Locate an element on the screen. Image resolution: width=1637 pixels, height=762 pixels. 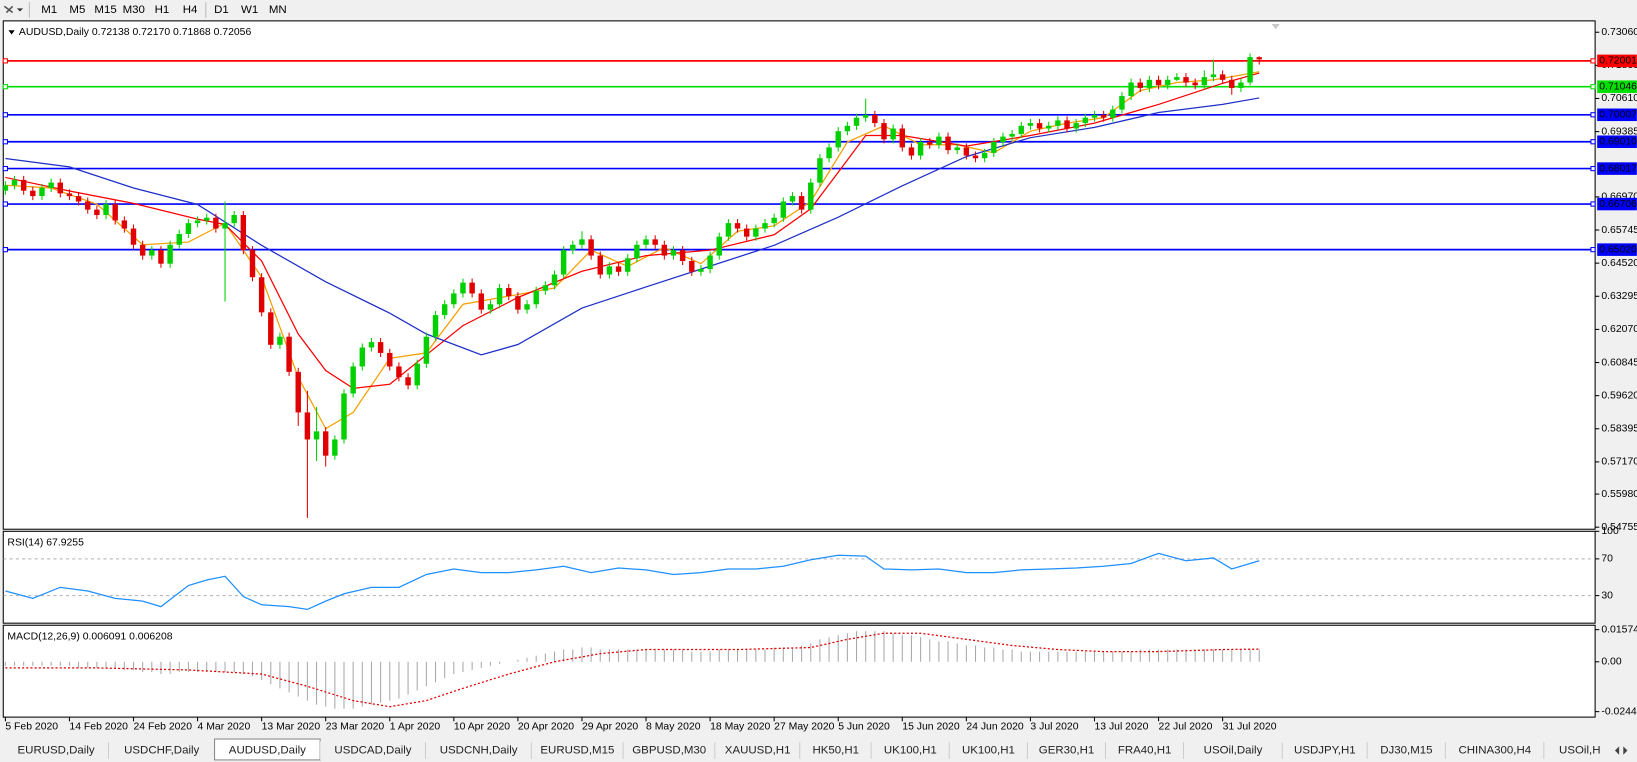
chart-tab: DJ30,M15 is located at coordinates (1406, 750).